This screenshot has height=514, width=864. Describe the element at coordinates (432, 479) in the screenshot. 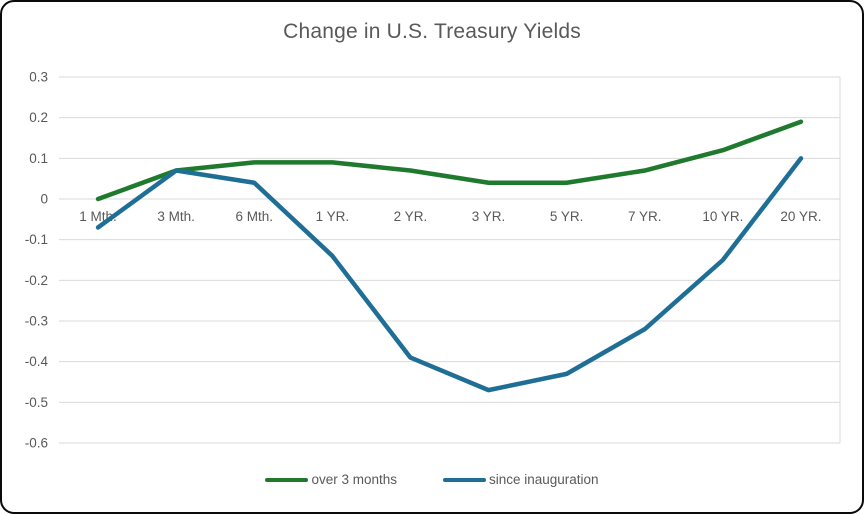

I see `legend: over 3 months since inauguration` at that location.